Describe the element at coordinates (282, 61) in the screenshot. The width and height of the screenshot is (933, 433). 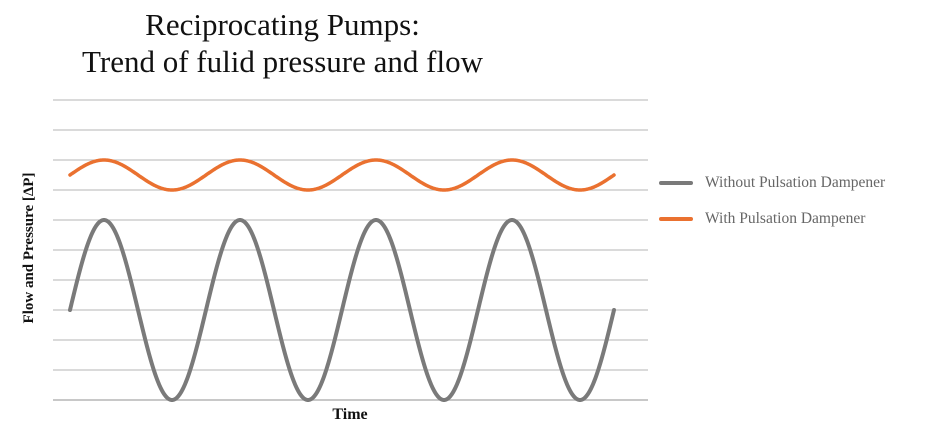
I see `chart-title-line2: Trend of fulid pressure and flow` at that location.